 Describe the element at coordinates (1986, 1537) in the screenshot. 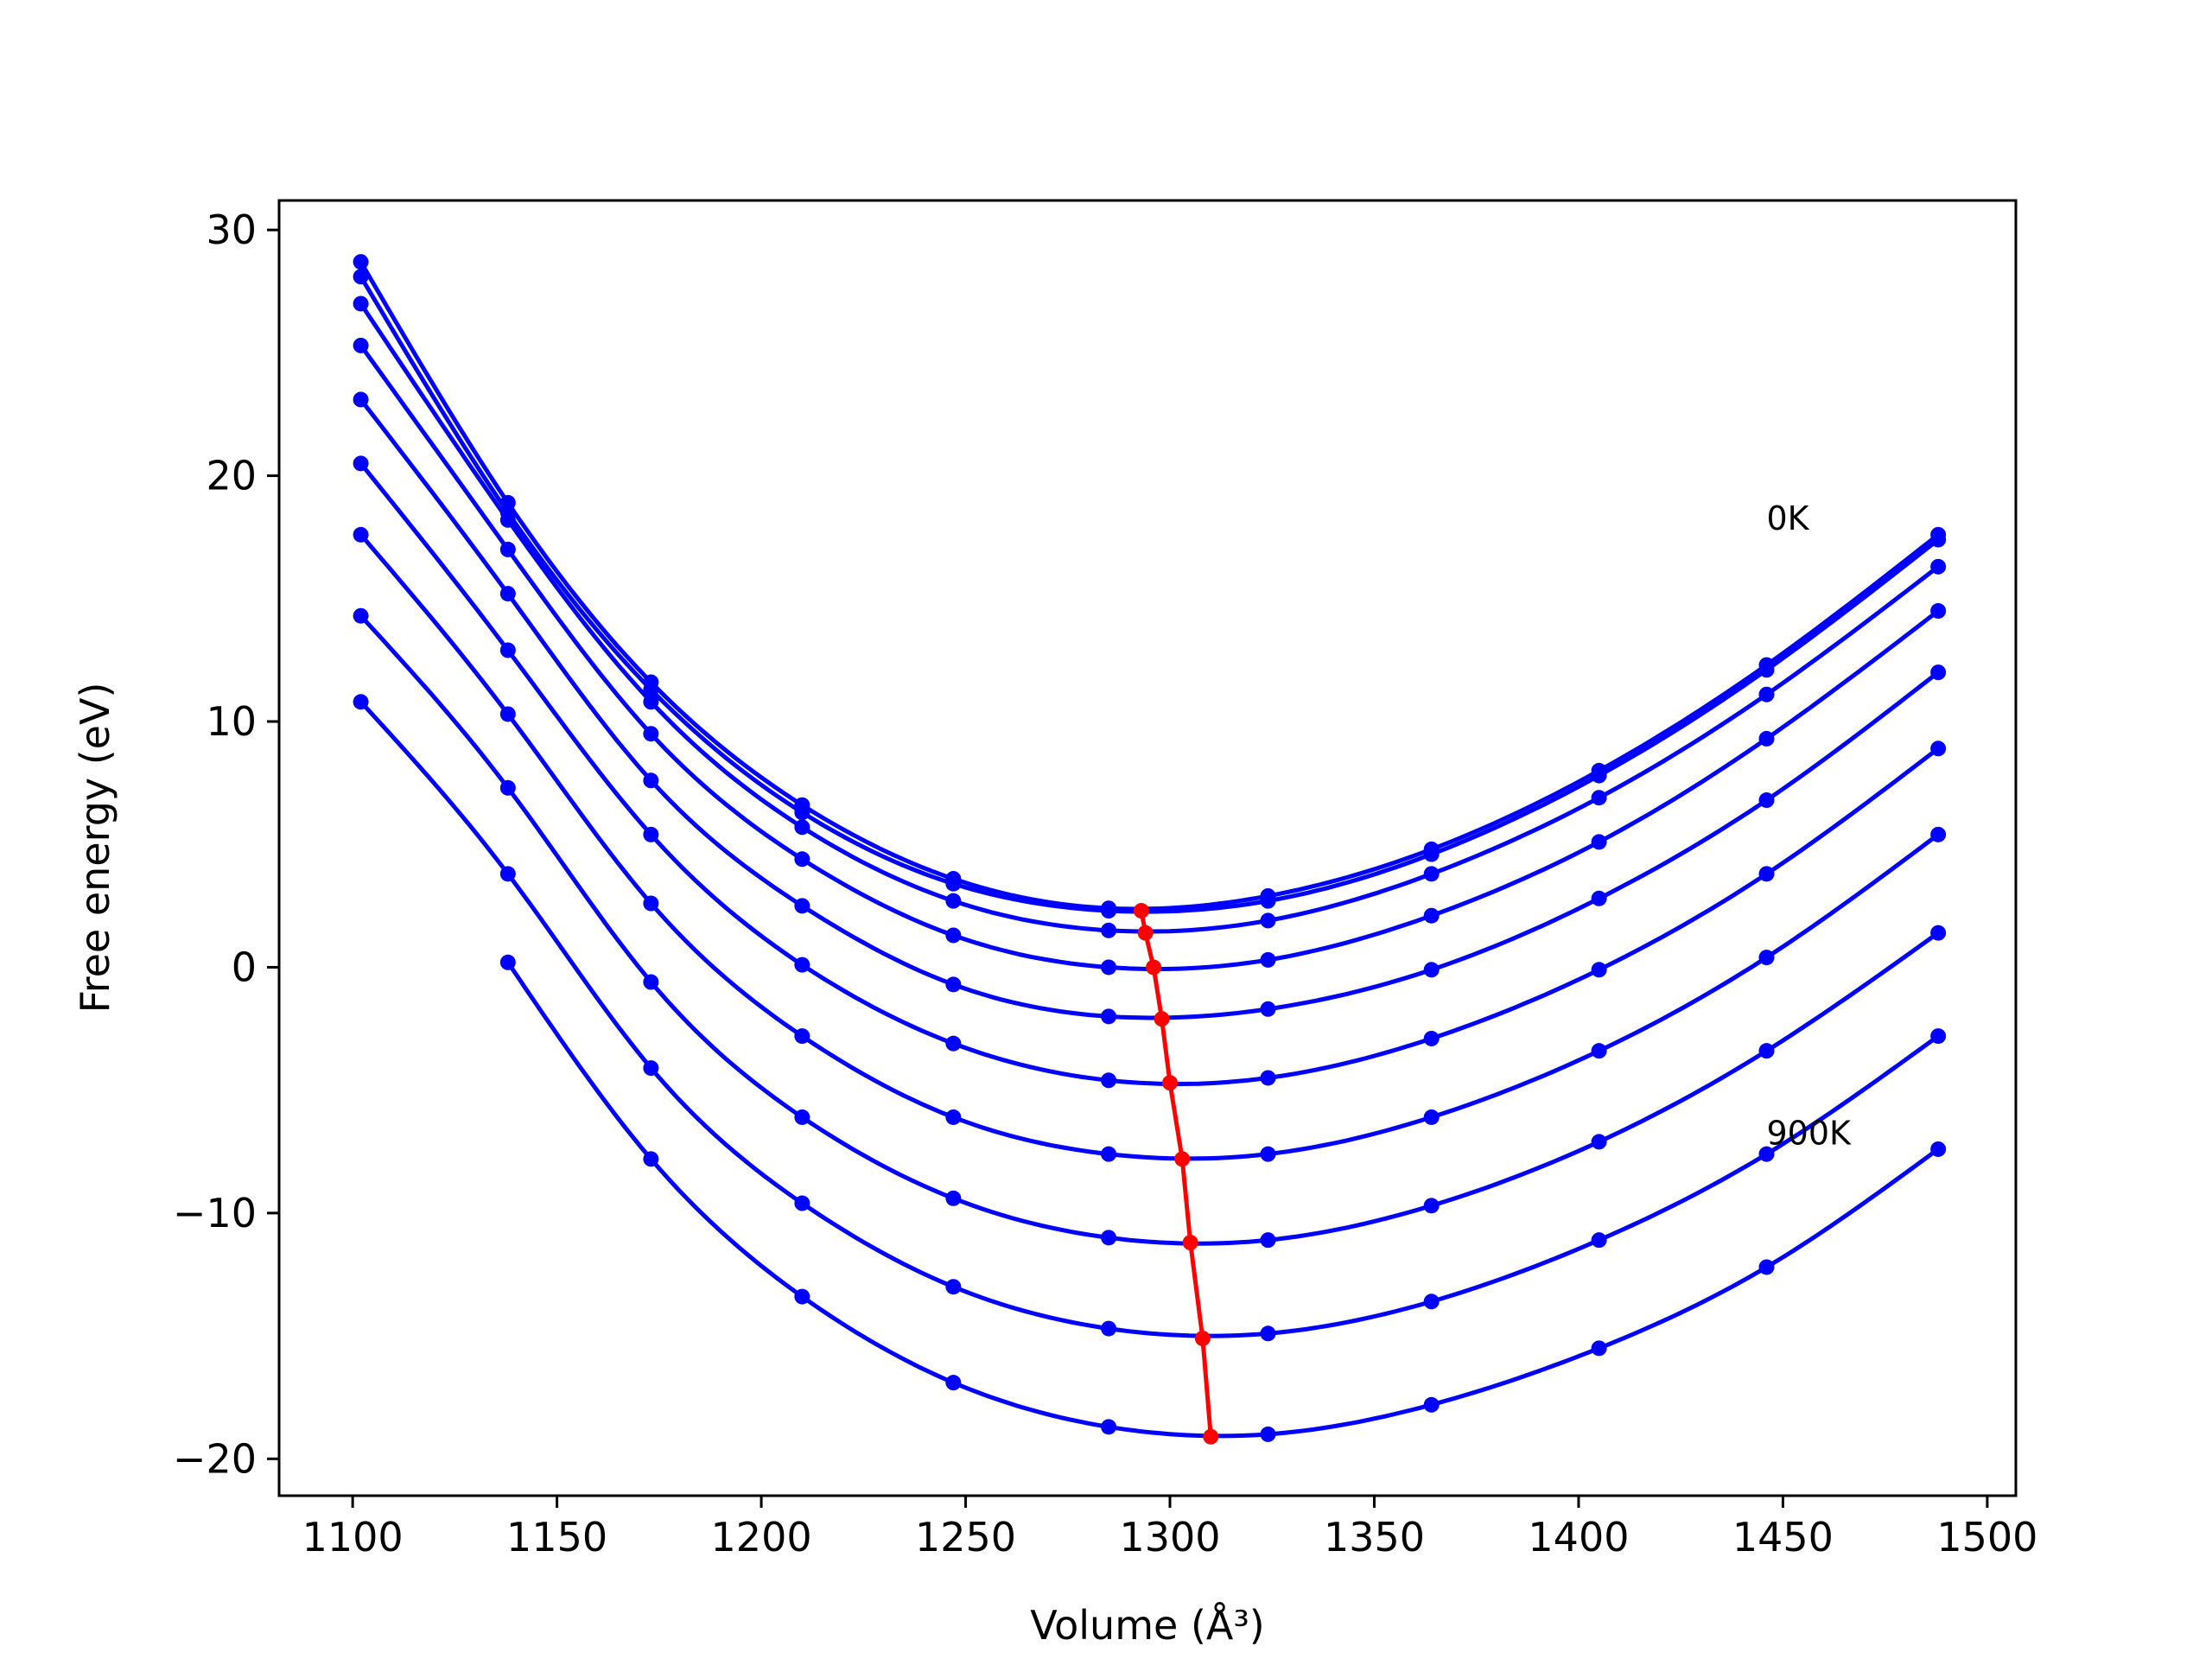

I see `x-tick-label: 1500` at that location.